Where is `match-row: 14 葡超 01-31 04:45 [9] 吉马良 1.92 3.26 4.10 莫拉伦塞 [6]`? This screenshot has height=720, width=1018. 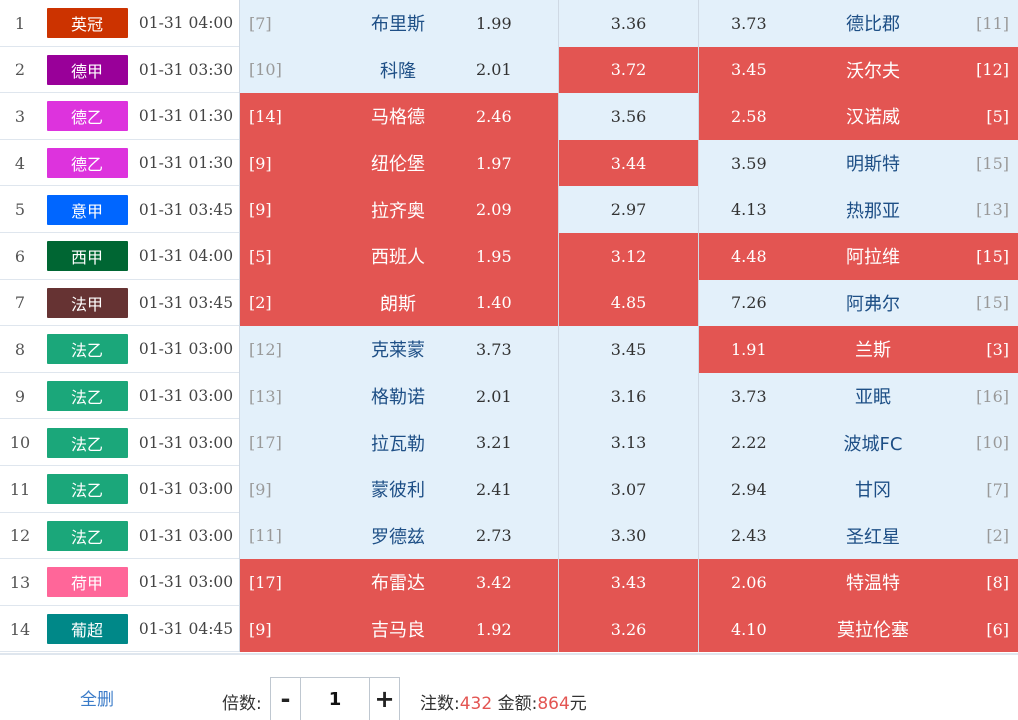 match-row: 14 葡超 01-31 04:45 [9] 吉马良 1.92 3.26 4.10 莫拉伦塞 [6] is located at coordinates (509, 629).